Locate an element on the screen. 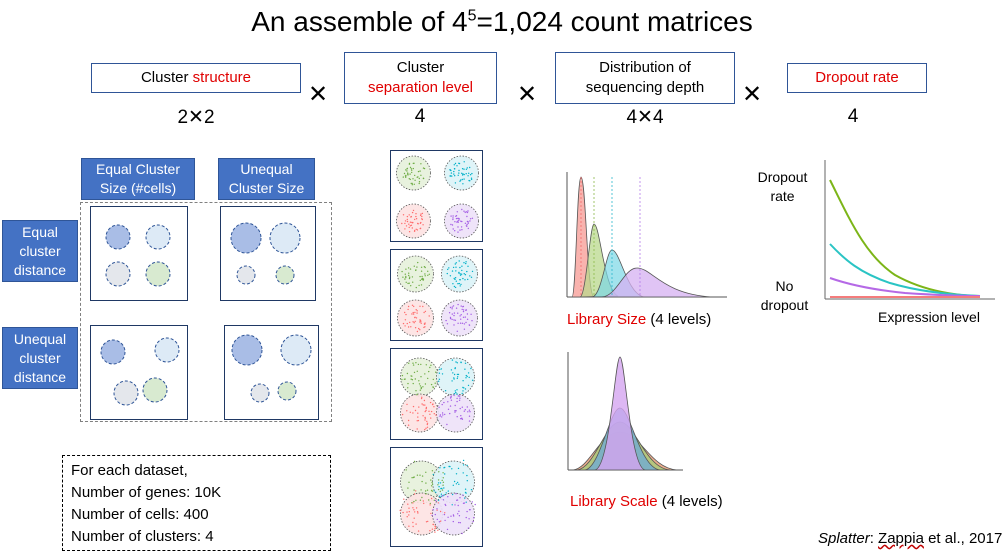 This screenshot has width=1004, height=557. factor-1-count: 2✕2 is located at coordinates (196, 117).